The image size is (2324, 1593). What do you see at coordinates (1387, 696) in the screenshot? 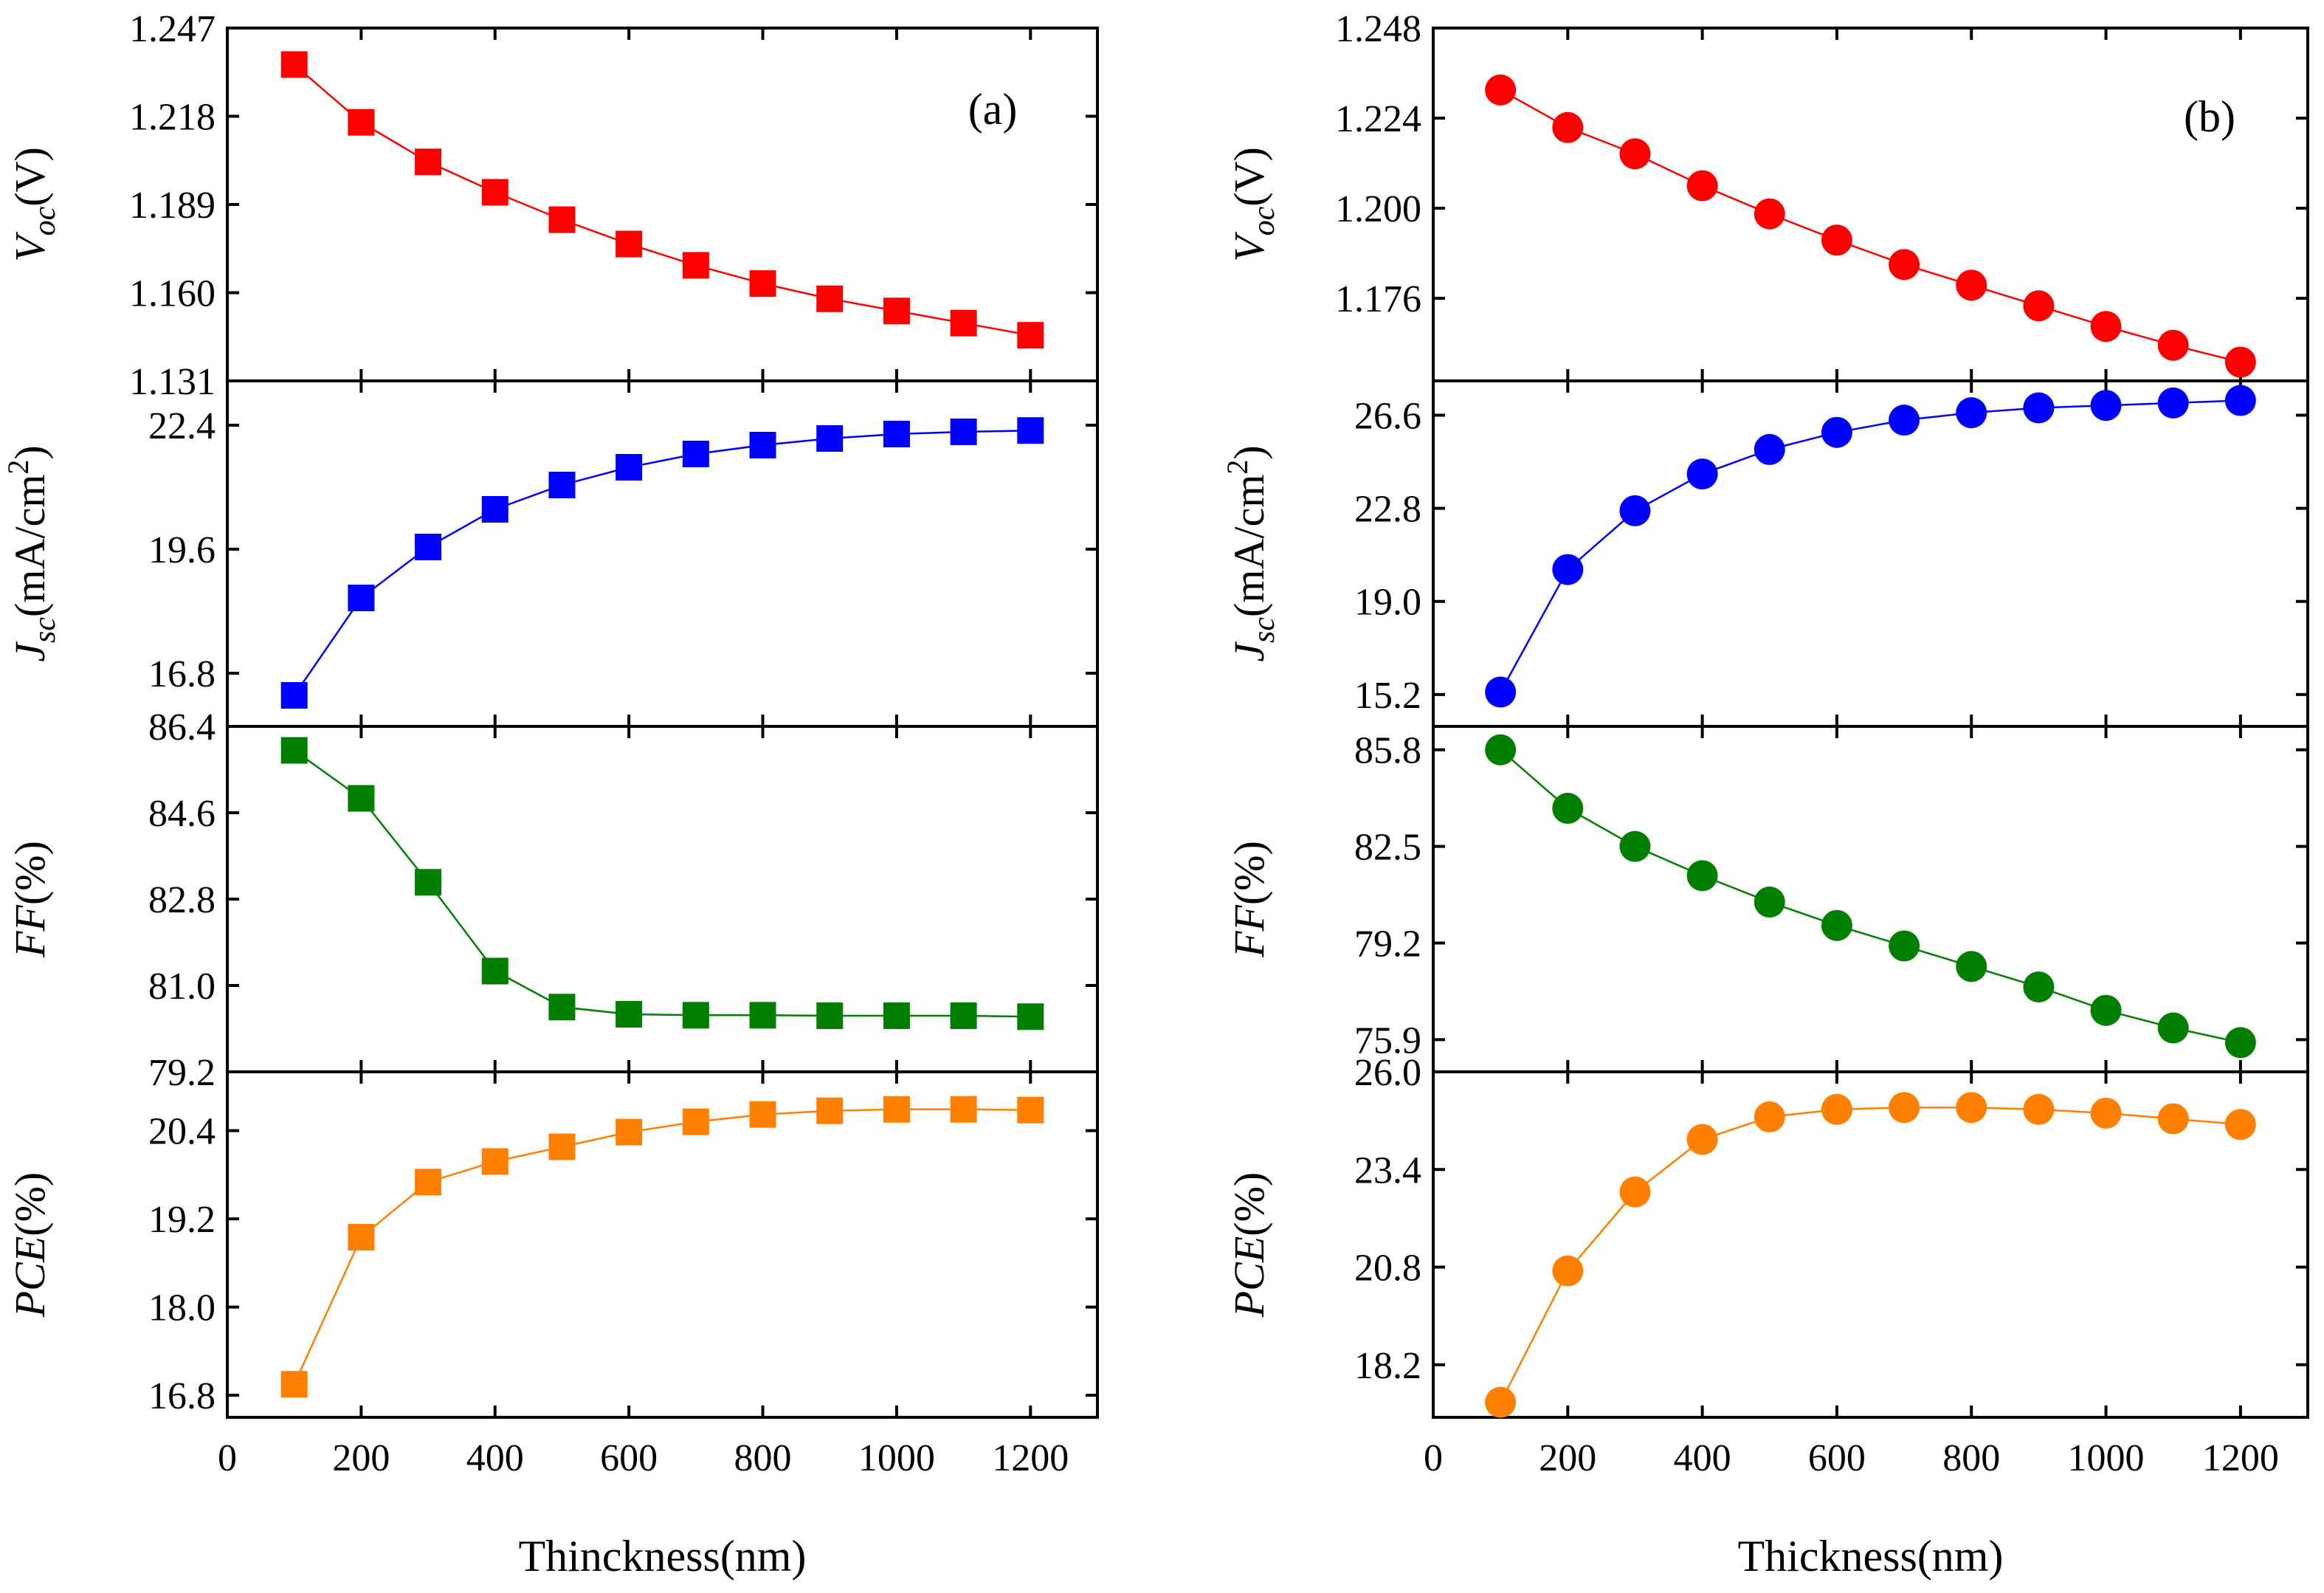
I see `y-tick-label: 15.2` at bounding box center [1387, 696].